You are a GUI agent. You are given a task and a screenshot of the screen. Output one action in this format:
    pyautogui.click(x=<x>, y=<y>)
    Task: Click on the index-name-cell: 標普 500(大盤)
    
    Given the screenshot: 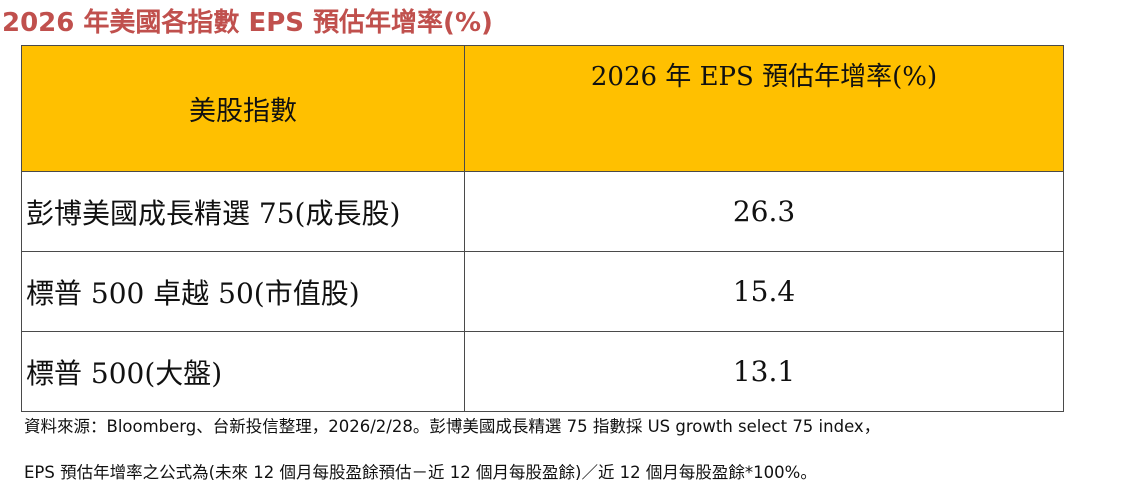 What is the action you would take?
    pyautogui.click(x=243, y=371)
    